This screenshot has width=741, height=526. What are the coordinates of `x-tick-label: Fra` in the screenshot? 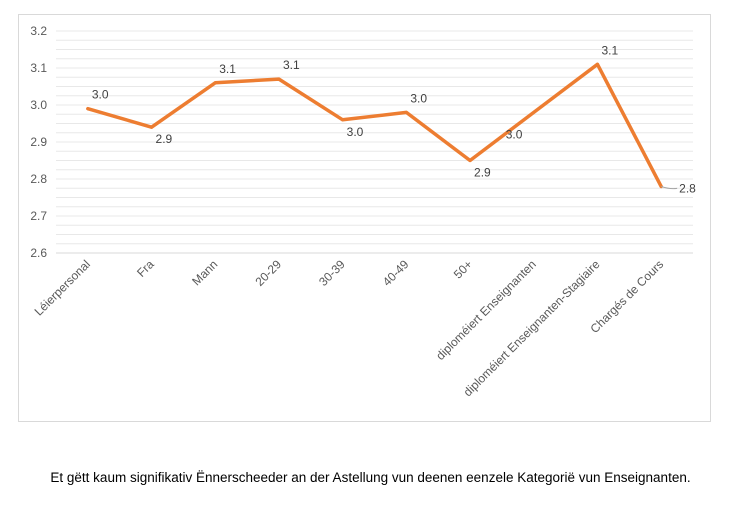 It's located at (145, 268).